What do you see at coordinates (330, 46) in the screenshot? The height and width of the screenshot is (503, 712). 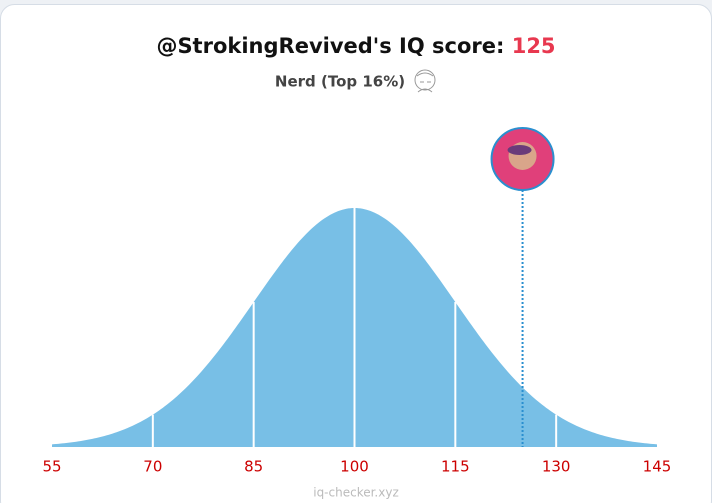 I see `title-text: @StrokingRevived's IQ score:` at bounding box center [330, 46].